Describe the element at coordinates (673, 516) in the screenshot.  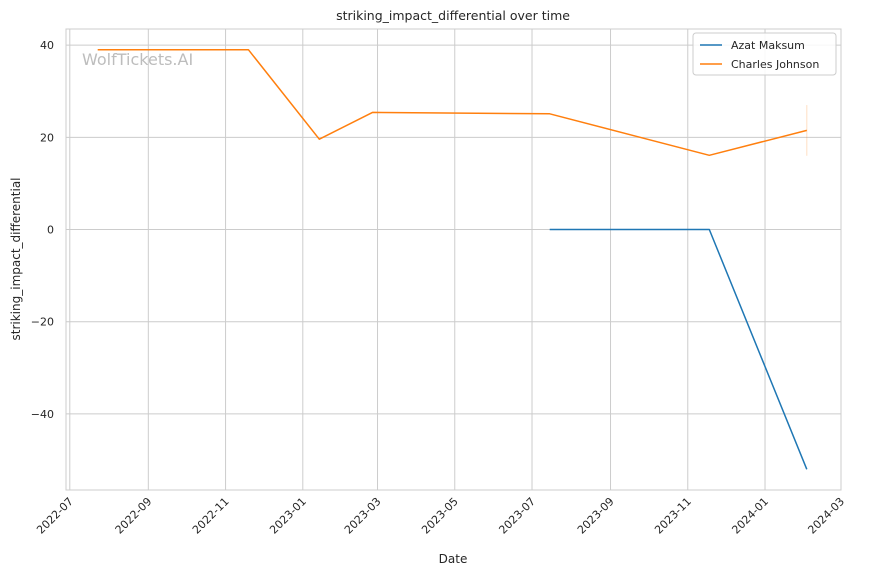
I see `x-tick-label: 2023-11` at that location.